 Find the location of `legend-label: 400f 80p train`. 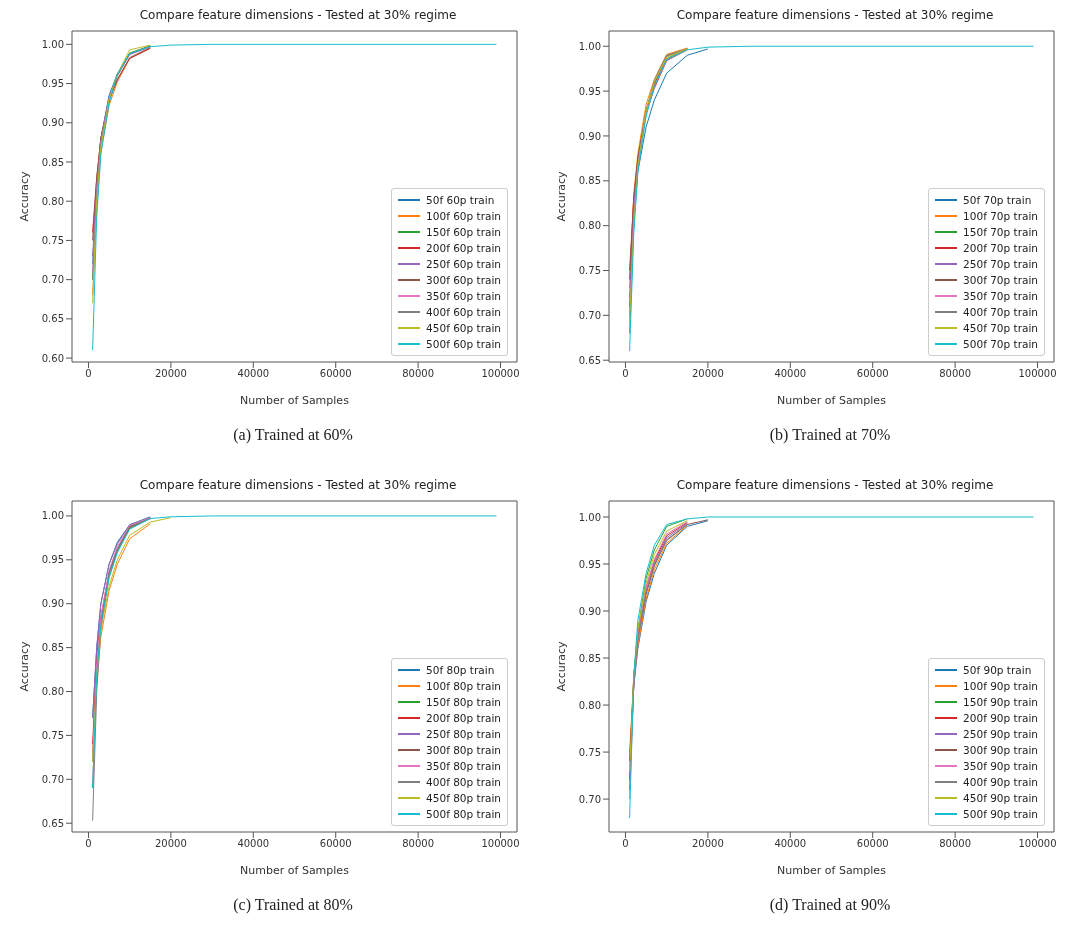

legend-label: 400f 80p train is located at coordinates (463, 782).